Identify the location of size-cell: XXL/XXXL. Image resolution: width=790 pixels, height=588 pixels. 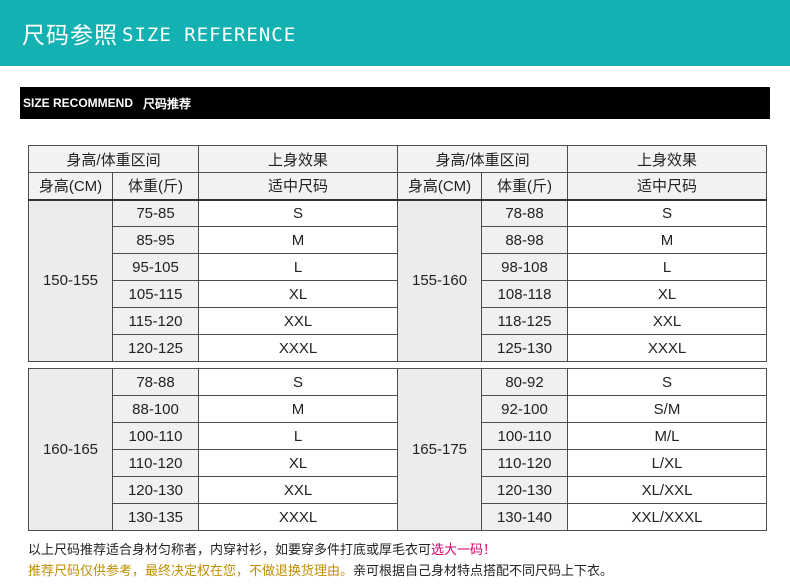
(667, 517).